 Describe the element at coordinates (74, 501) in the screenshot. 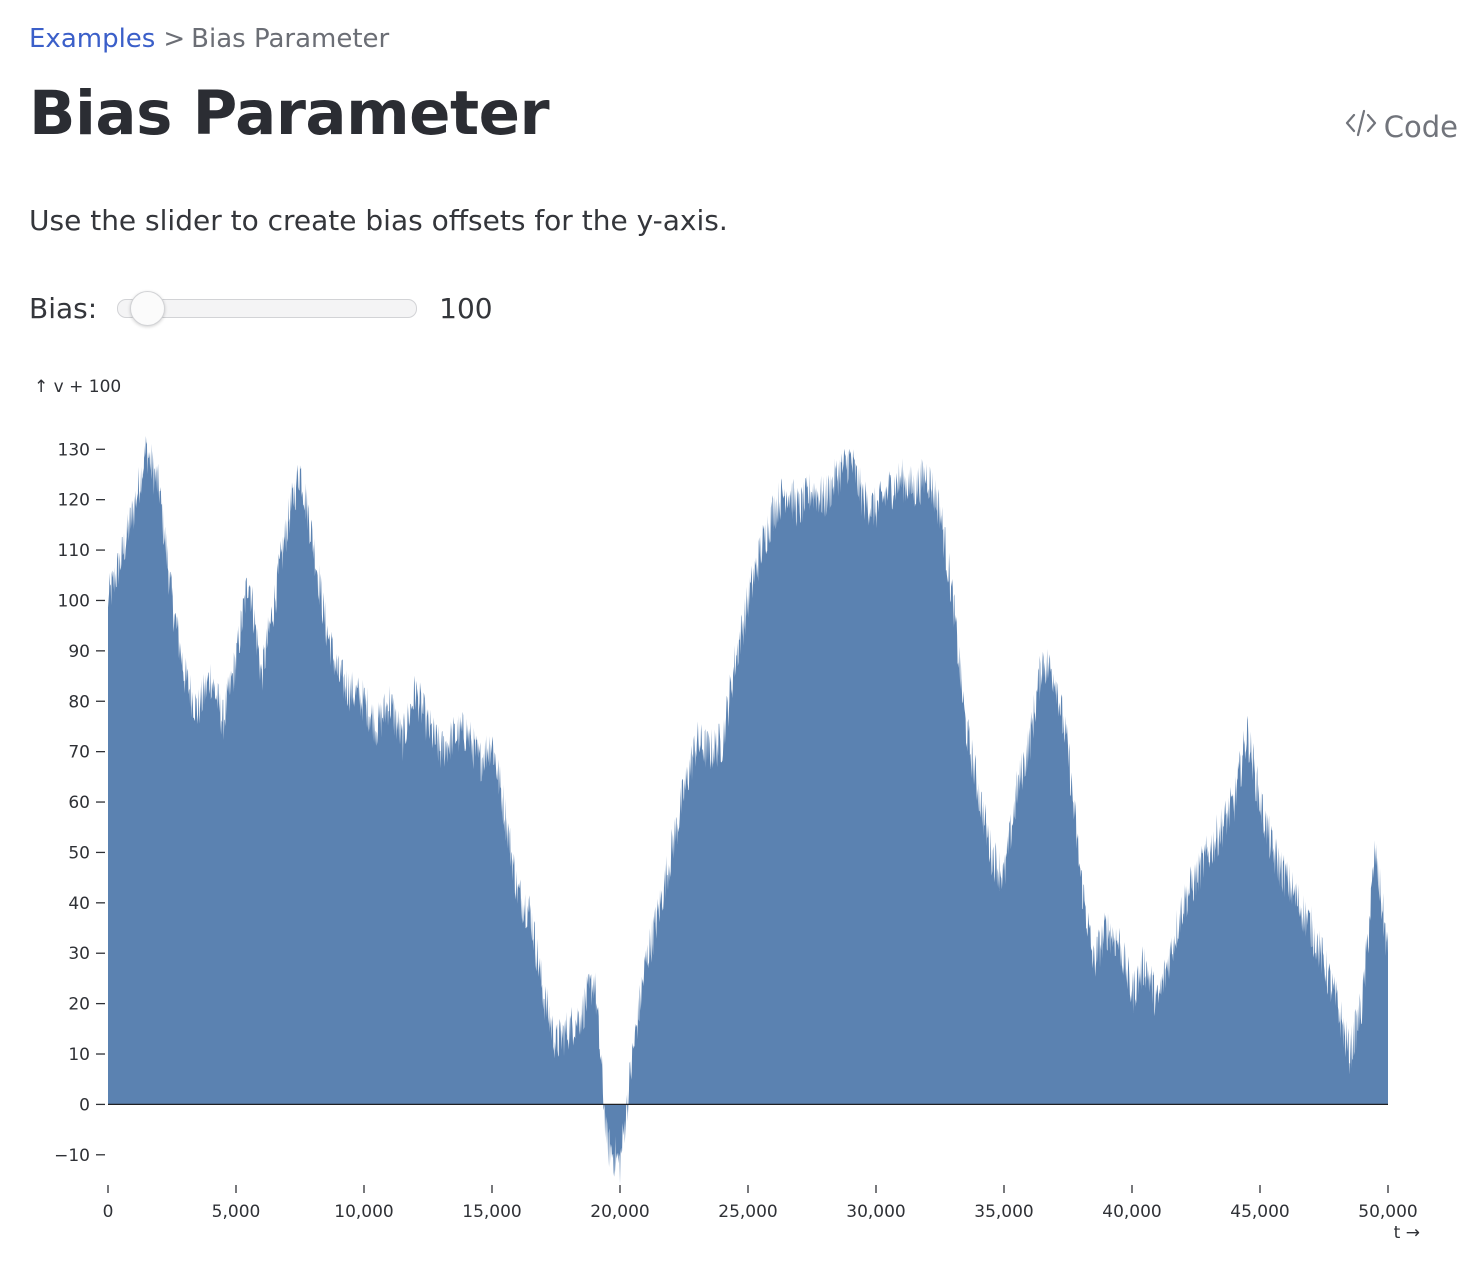

I see `y-tick-label: 120` at that location.